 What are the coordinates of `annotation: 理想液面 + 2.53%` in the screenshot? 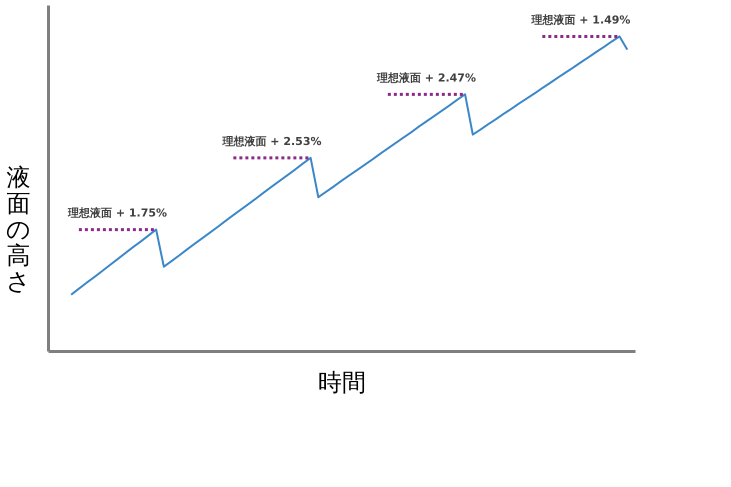 It's located at (271, 141).